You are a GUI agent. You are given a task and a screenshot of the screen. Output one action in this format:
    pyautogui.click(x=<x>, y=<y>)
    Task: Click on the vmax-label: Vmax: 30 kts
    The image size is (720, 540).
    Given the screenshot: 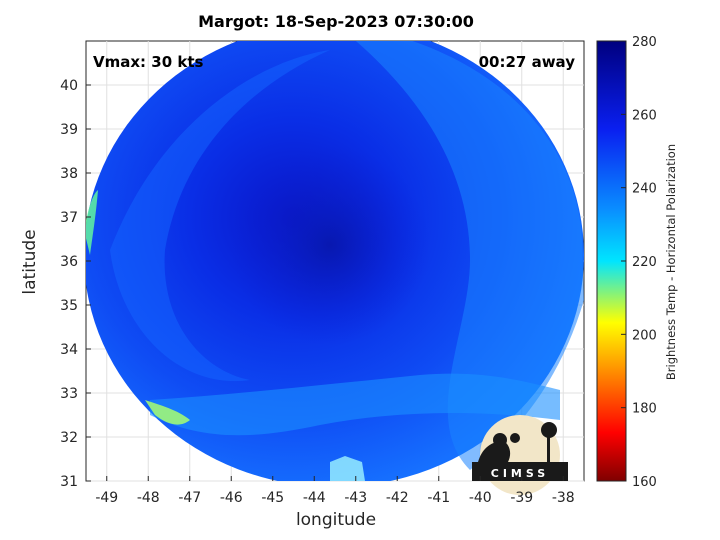 What is the action you would take?
    pyautogui.click(x=148, y=62)
    